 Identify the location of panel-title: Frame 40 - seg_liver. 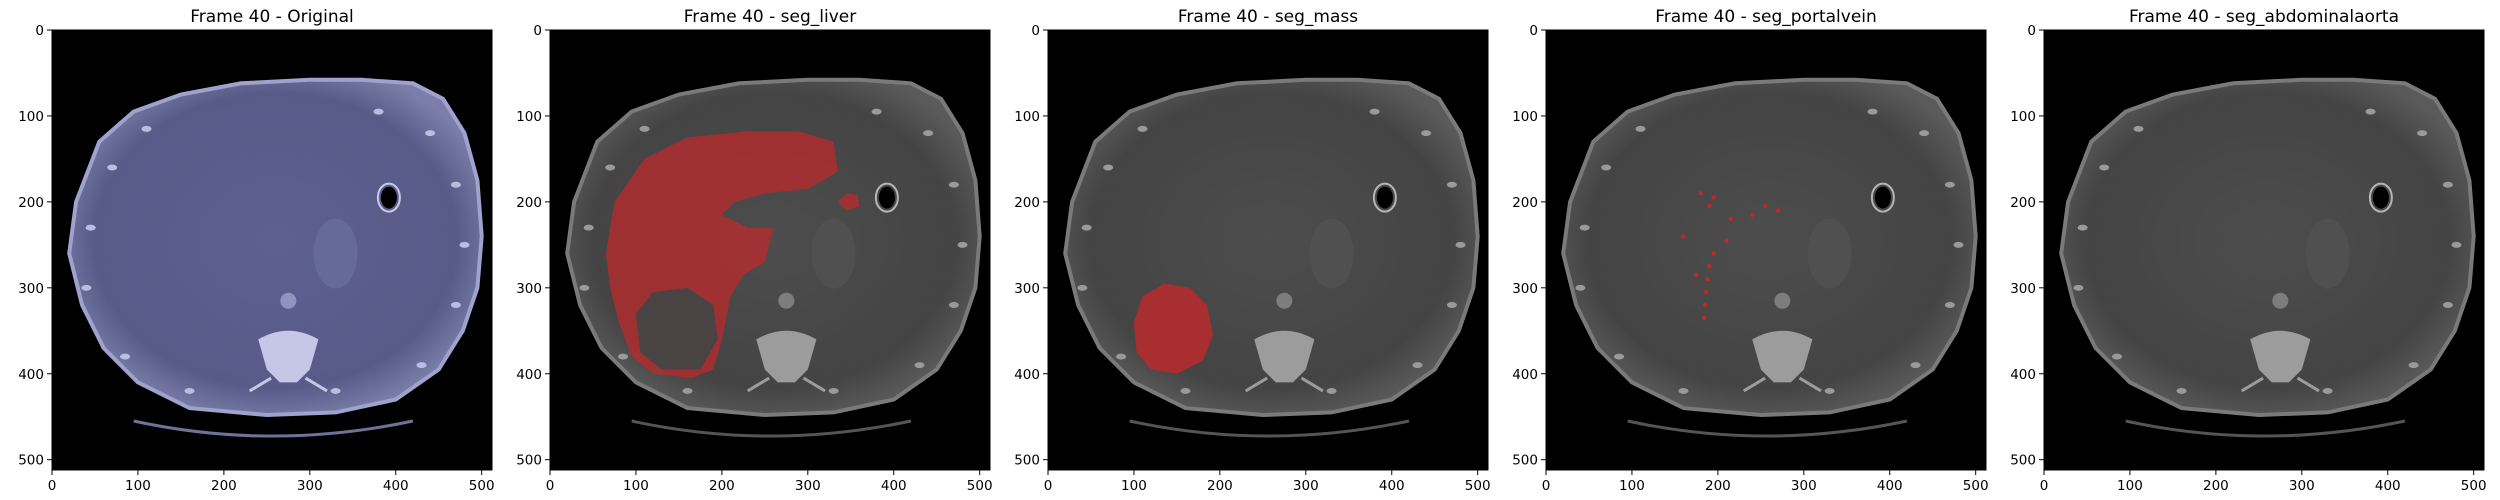
(770, 17).